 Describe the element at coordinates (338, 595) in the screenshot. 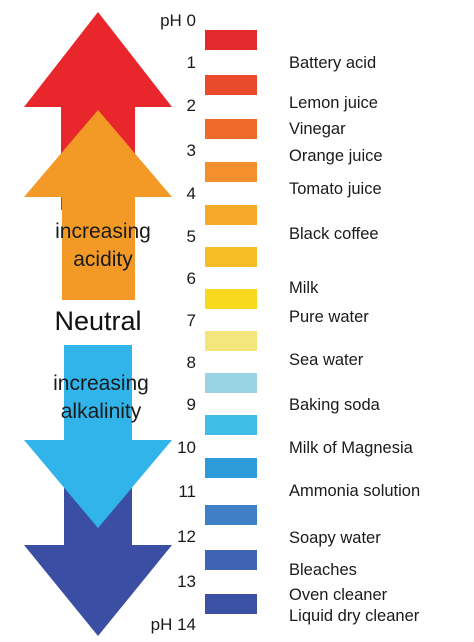

I see `example-oven-cleaner: Oven cleaner` at that location.